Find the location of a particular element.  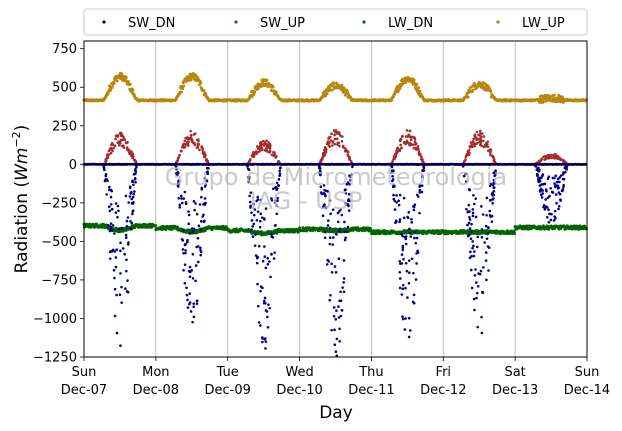

y-tick-label: 750 is located at coordinates (64, 49).